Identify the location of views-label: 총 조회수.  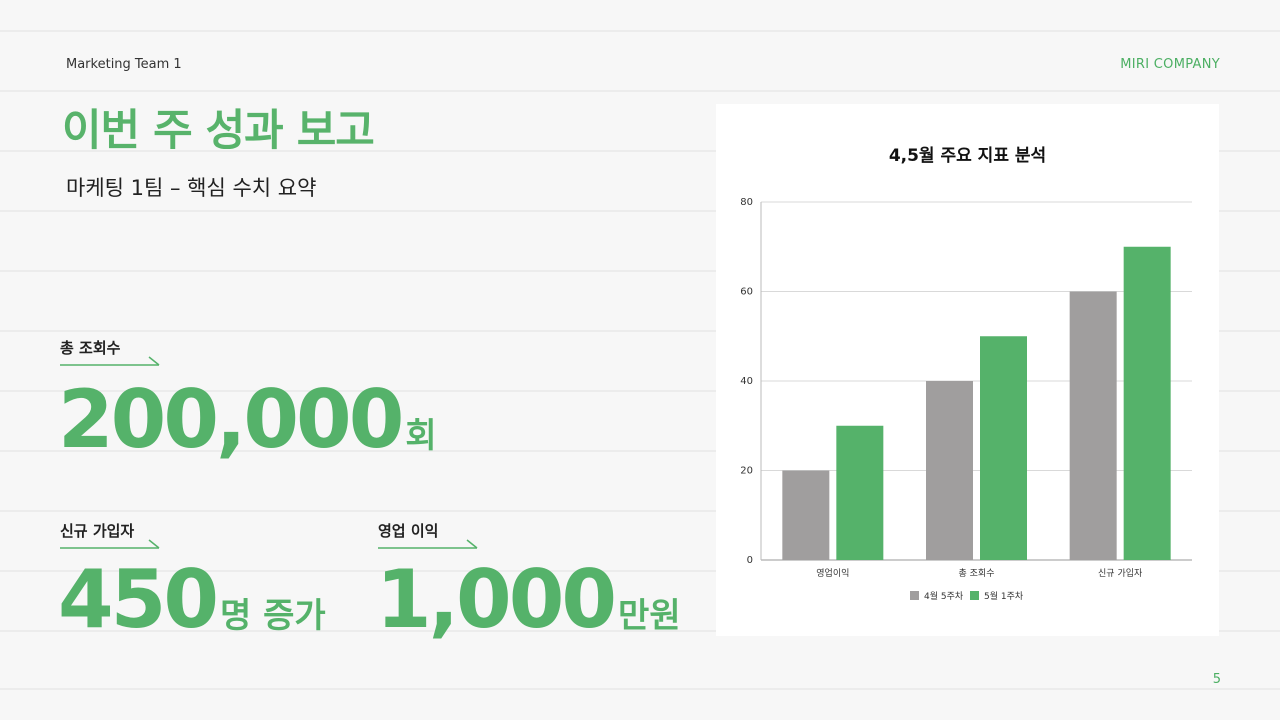
(90, 348).